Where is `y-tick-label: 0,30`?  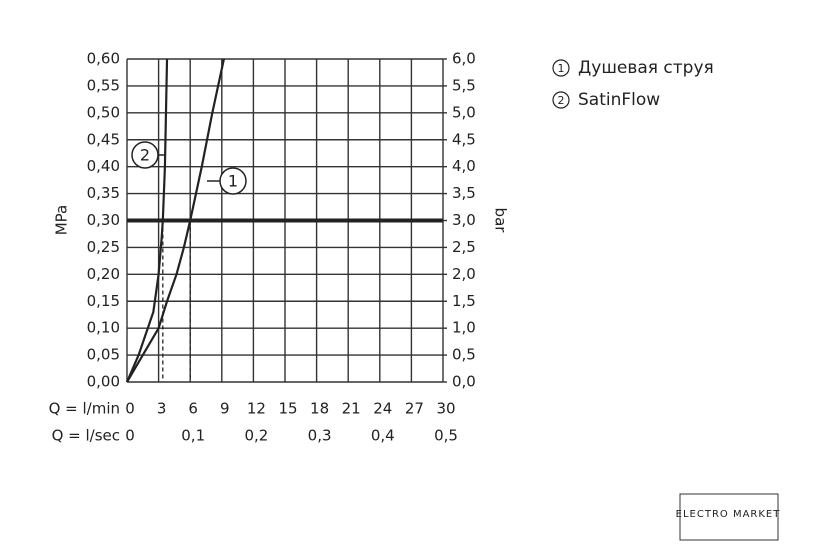
y-tick-label: 0,30 is located at coordinates (103, 220).